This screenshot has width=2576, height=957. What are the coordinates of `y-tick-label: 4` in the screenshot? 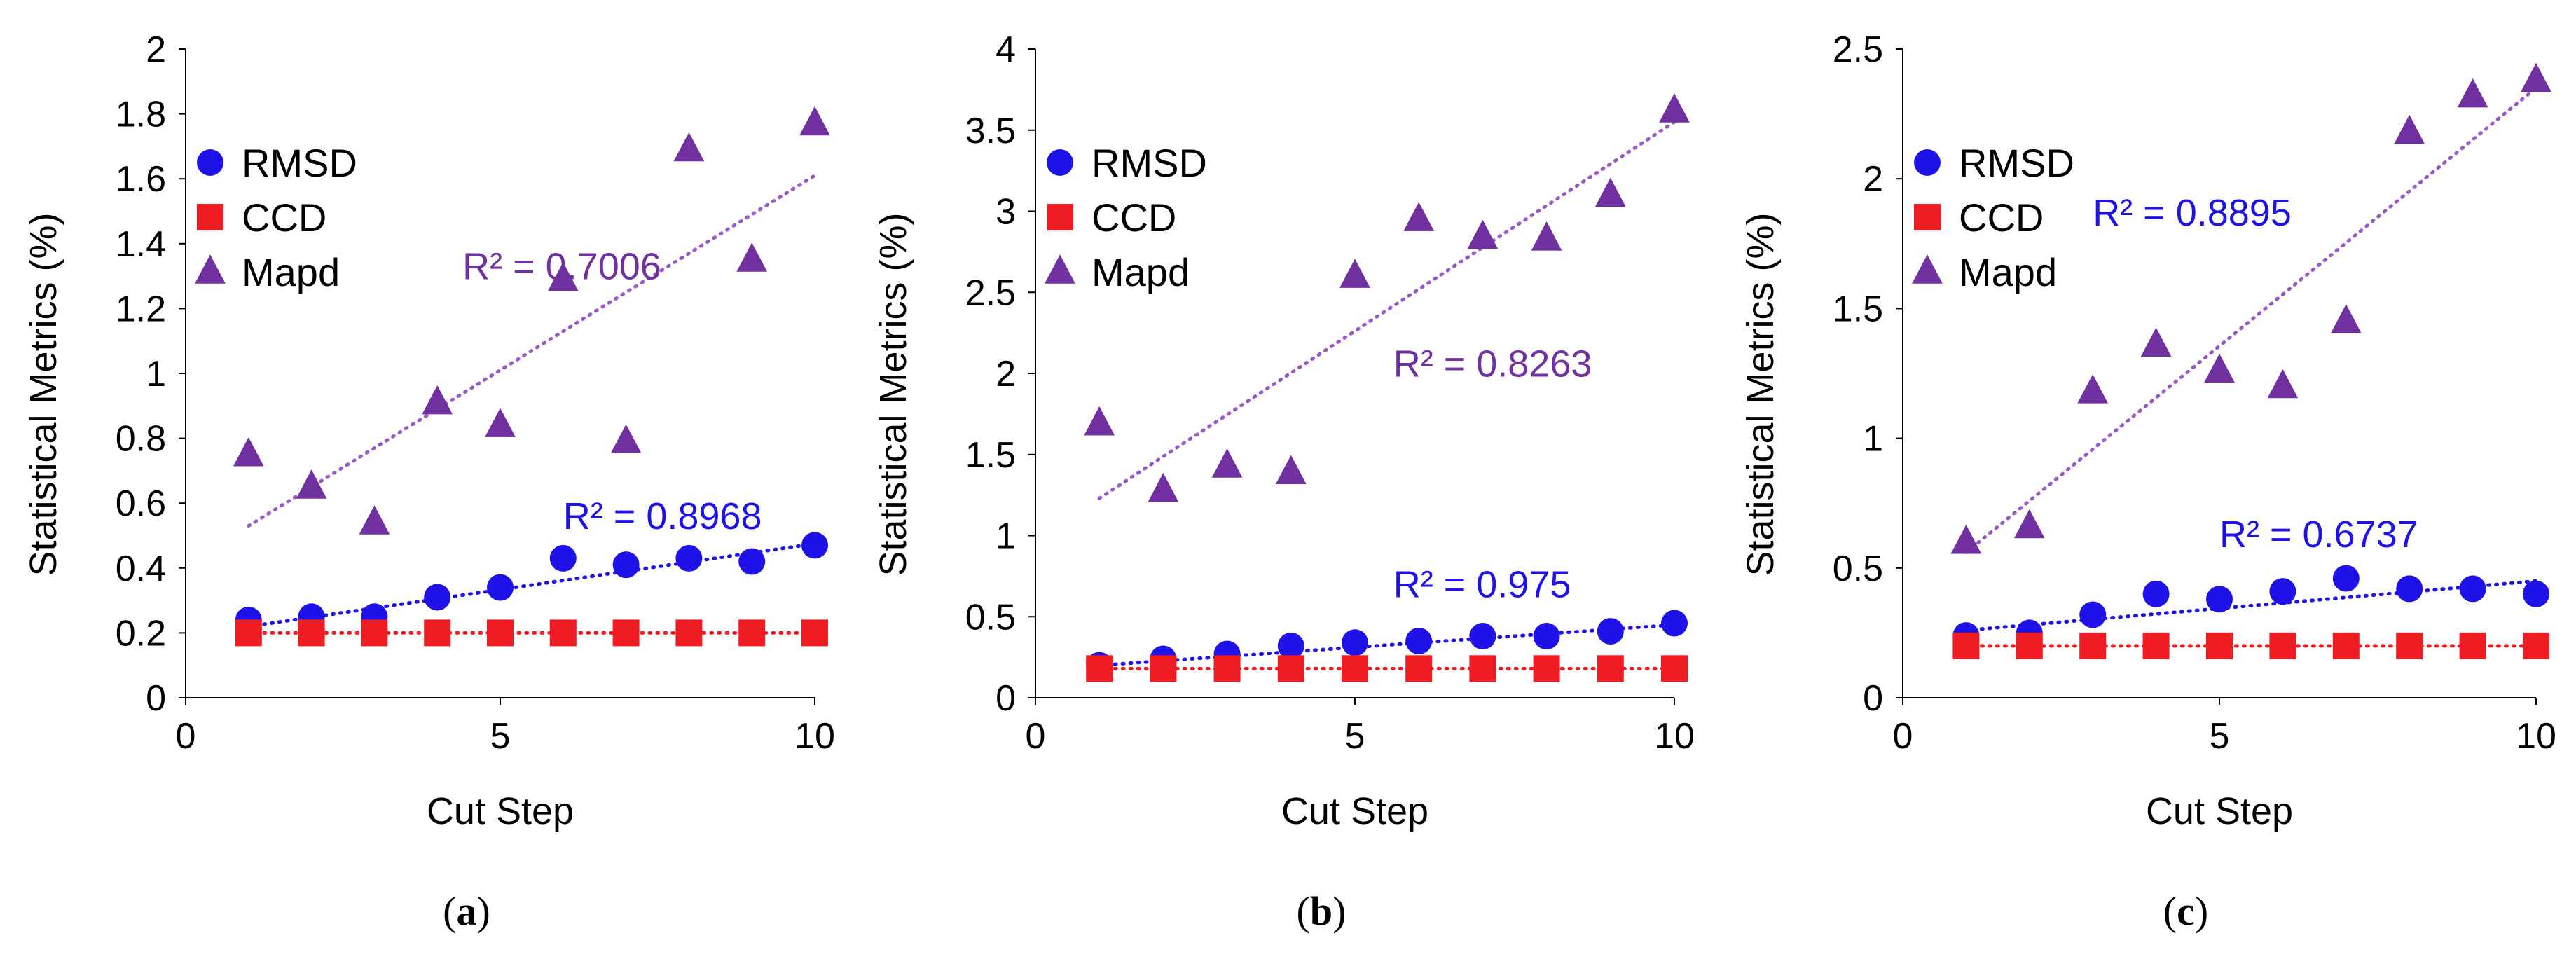 It's located at (1006, 49).